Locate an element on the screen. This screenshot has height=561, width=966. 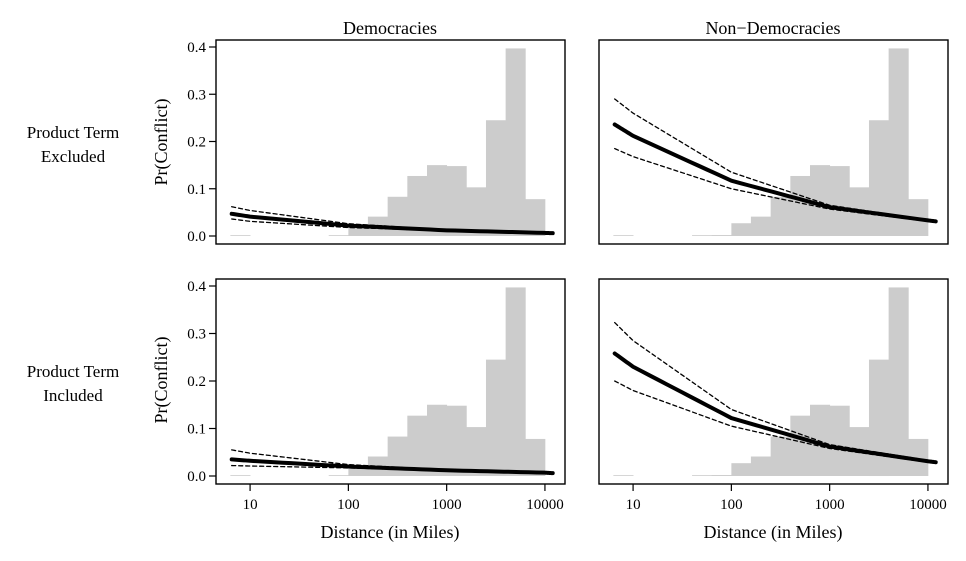
panel-nondem-excluded is located at coordinates (773, 142).